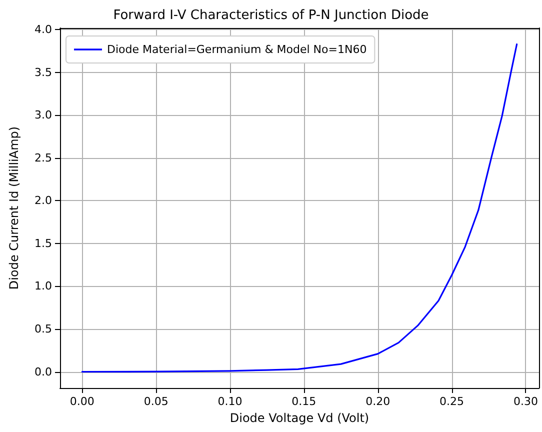  I want to click on legend-label: Diode Material=Germanium & Model No=1N60, so click(237, 49).